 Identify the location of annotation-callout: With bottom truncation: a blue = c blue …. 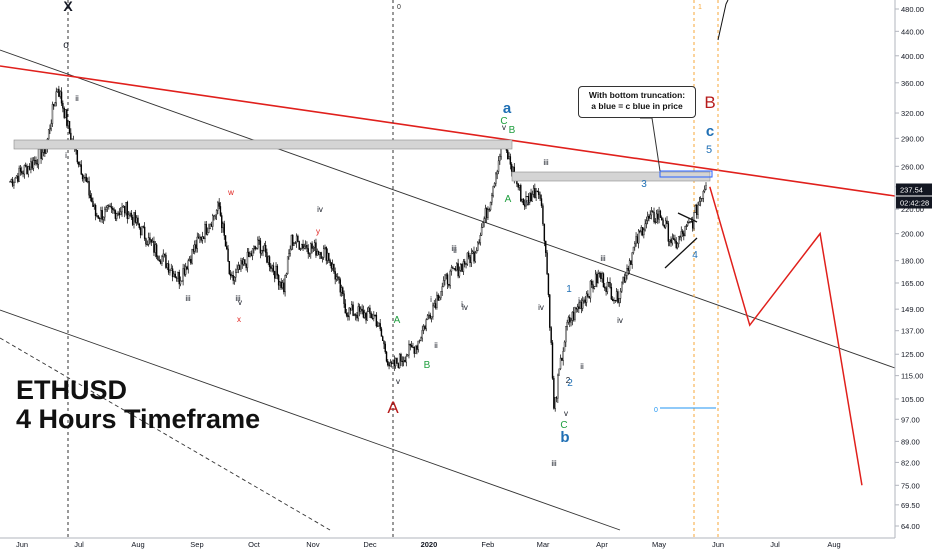
(637, 102).